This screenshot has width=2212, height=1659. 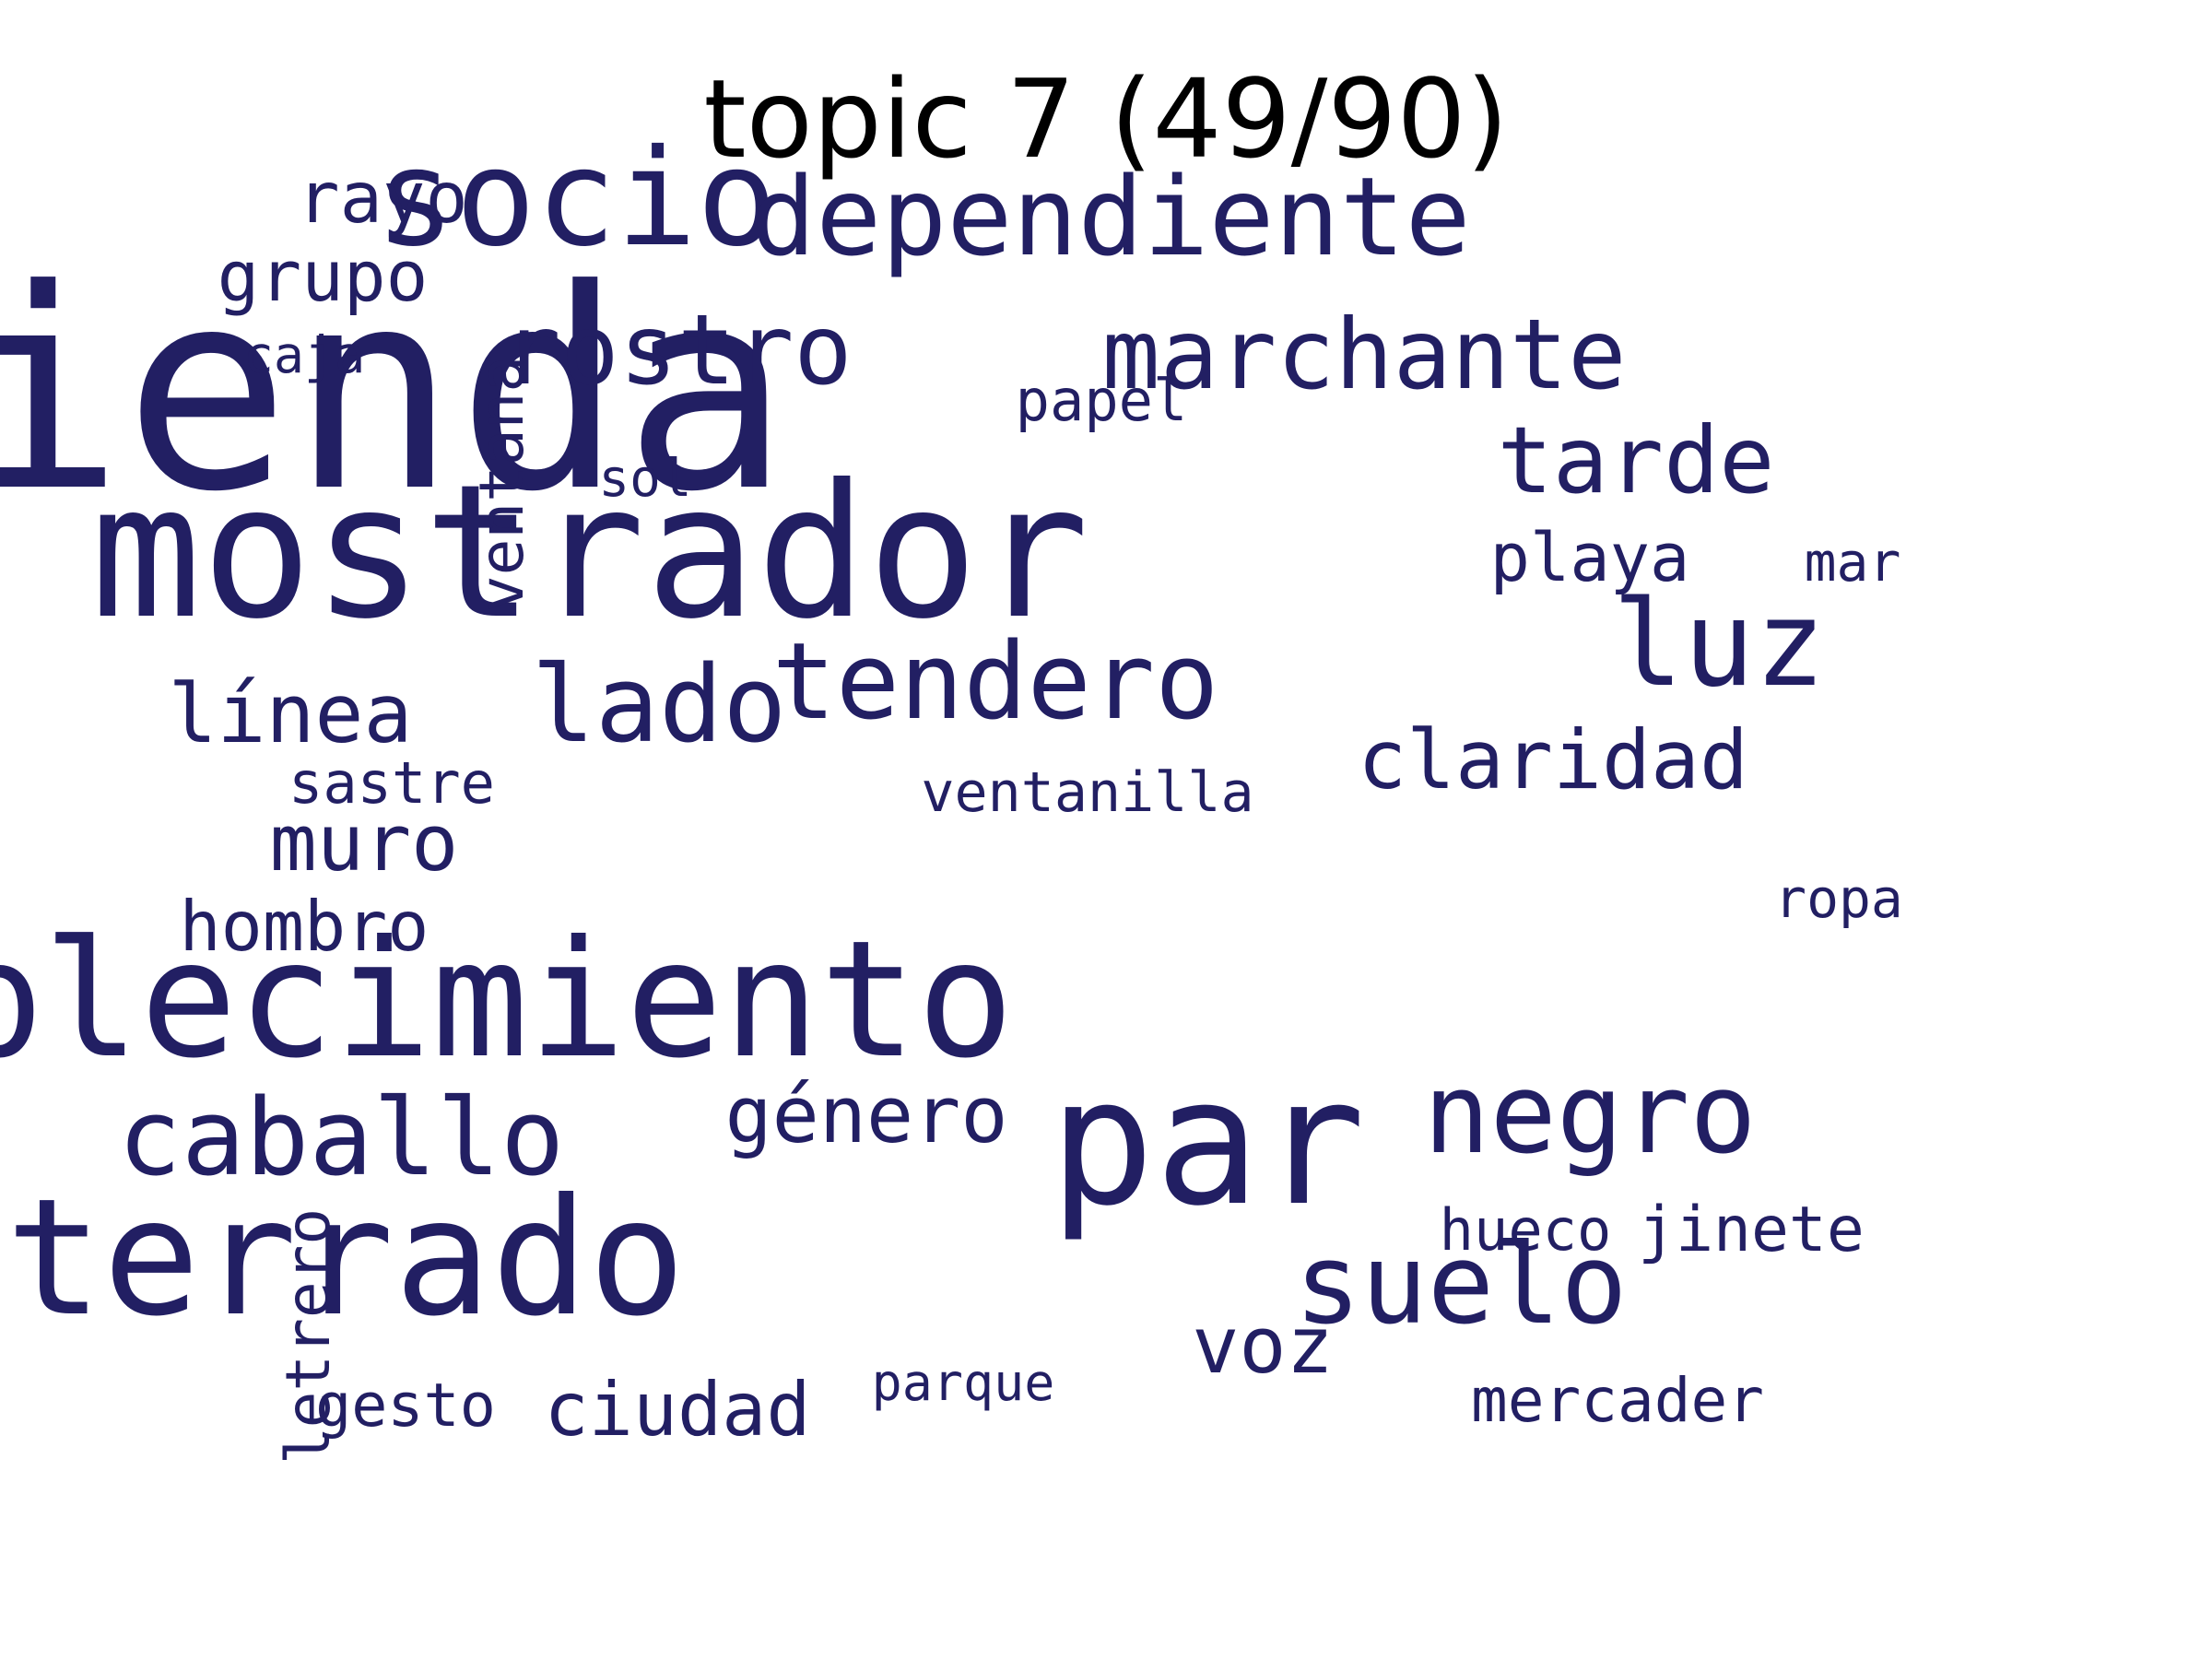 I want to click on word-ciudad: ciudad, so click(x=677, y=1410).